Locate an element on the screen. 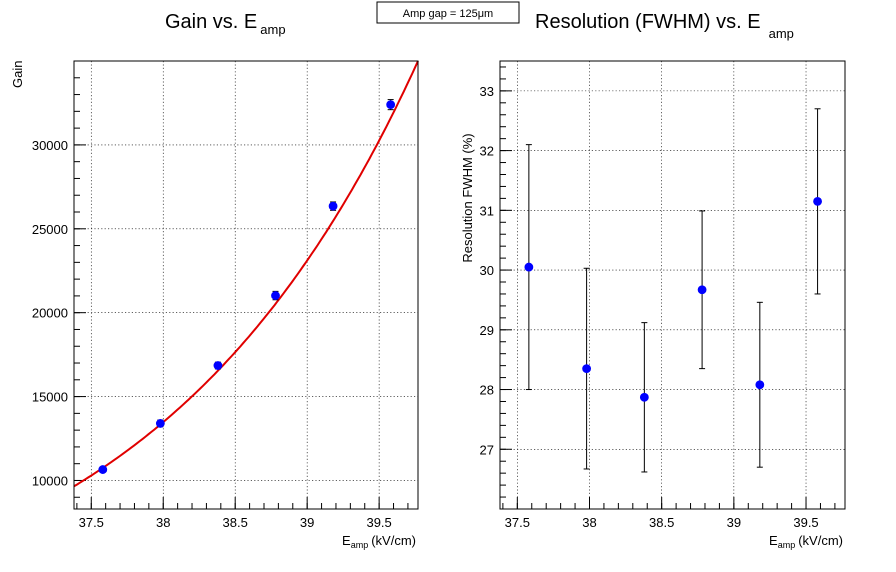 The height and width of the screenshot is (572, 896). resolution-chart-ytick-label: 28 is located at coordinates (487, 390).